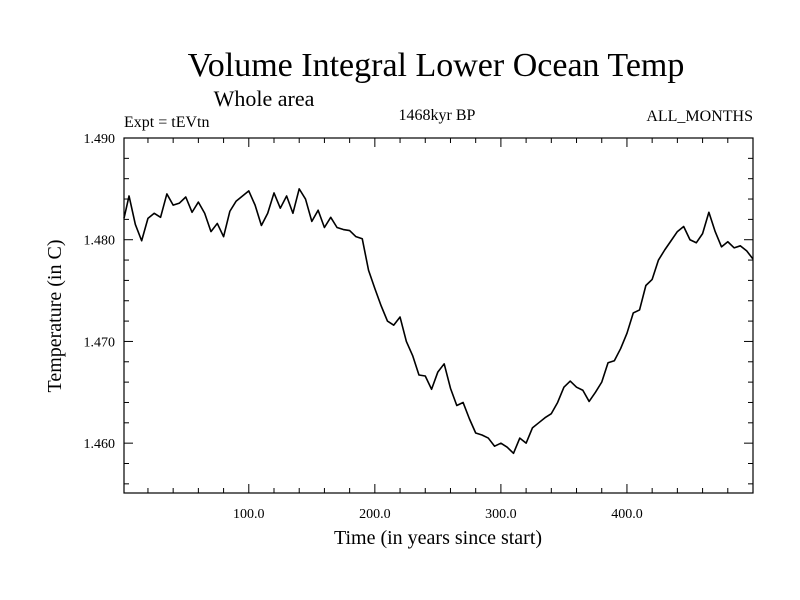 The height and width of the screenshot is (600, 800). What do you see at coordinates (501, 514) in the screenshot?
I see `x-tick-label: 300.0` at bounding box center [501, 514].